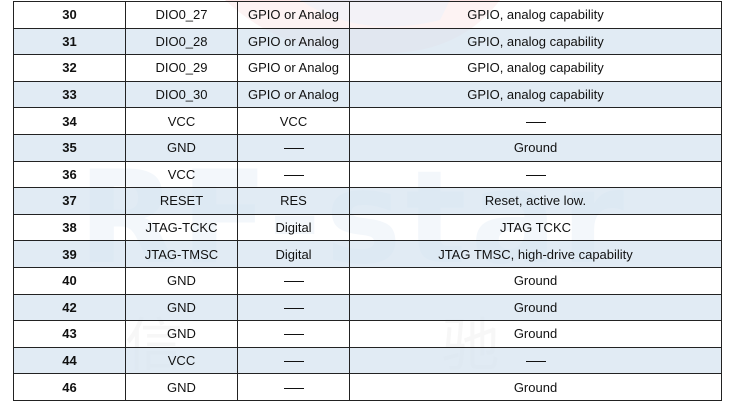  Describe the element at coordinates (181, 254) in the screenshot. I see `pin-name-cell: JTAG-TMSC` at that location.